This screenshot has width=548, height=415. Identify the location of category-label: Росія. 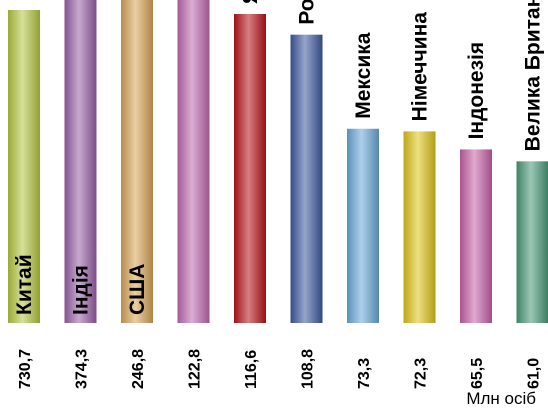
(307, 12).